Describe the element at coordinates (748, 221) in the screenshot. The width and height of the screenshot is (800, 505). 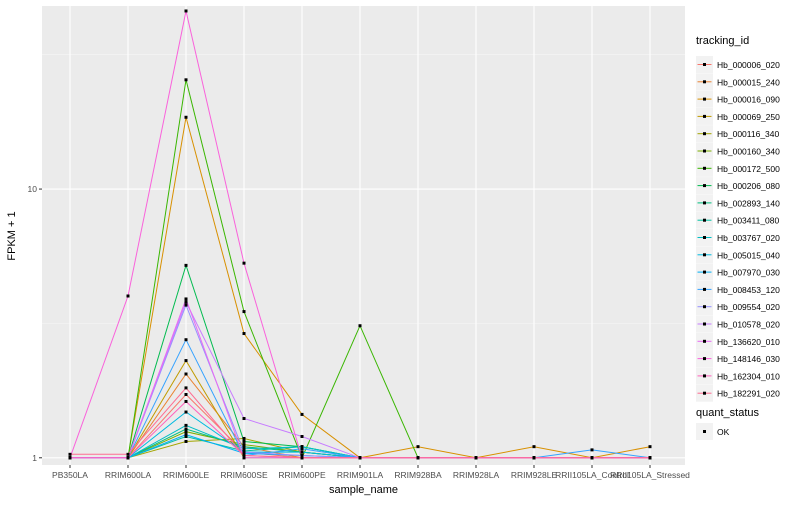
I see `legend-label: Hb_003411_080` at that location.